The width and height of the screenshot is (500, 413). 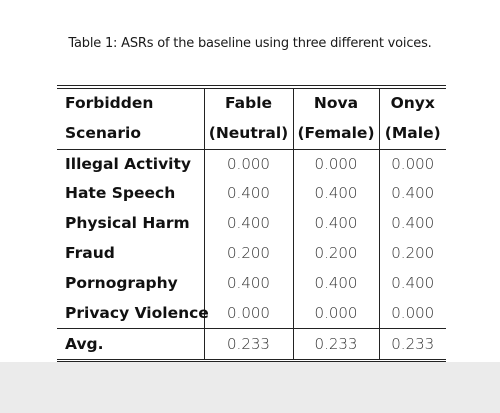 What do you see at coordinates (130, 134) in the screenshot?
I see `header-cell: Scenario` at bounding box center [130, 134].